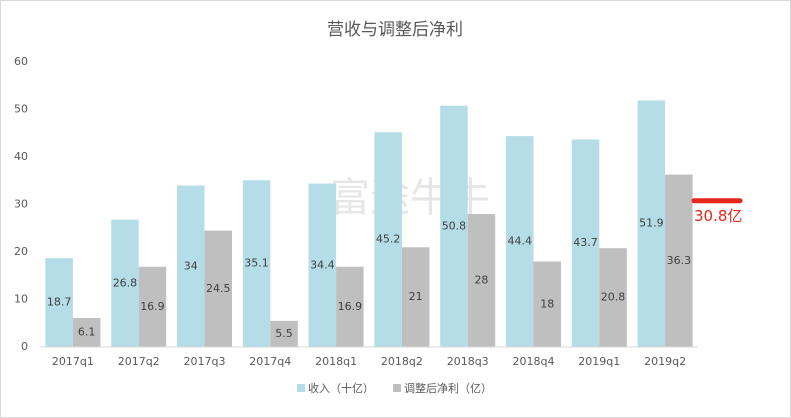 The height and width of the screenshot is (418, 791). What do you see at coordinates (24, 346) in the screenshot?
I see `y-tick-label: 0` at bounding box center [24, 346].